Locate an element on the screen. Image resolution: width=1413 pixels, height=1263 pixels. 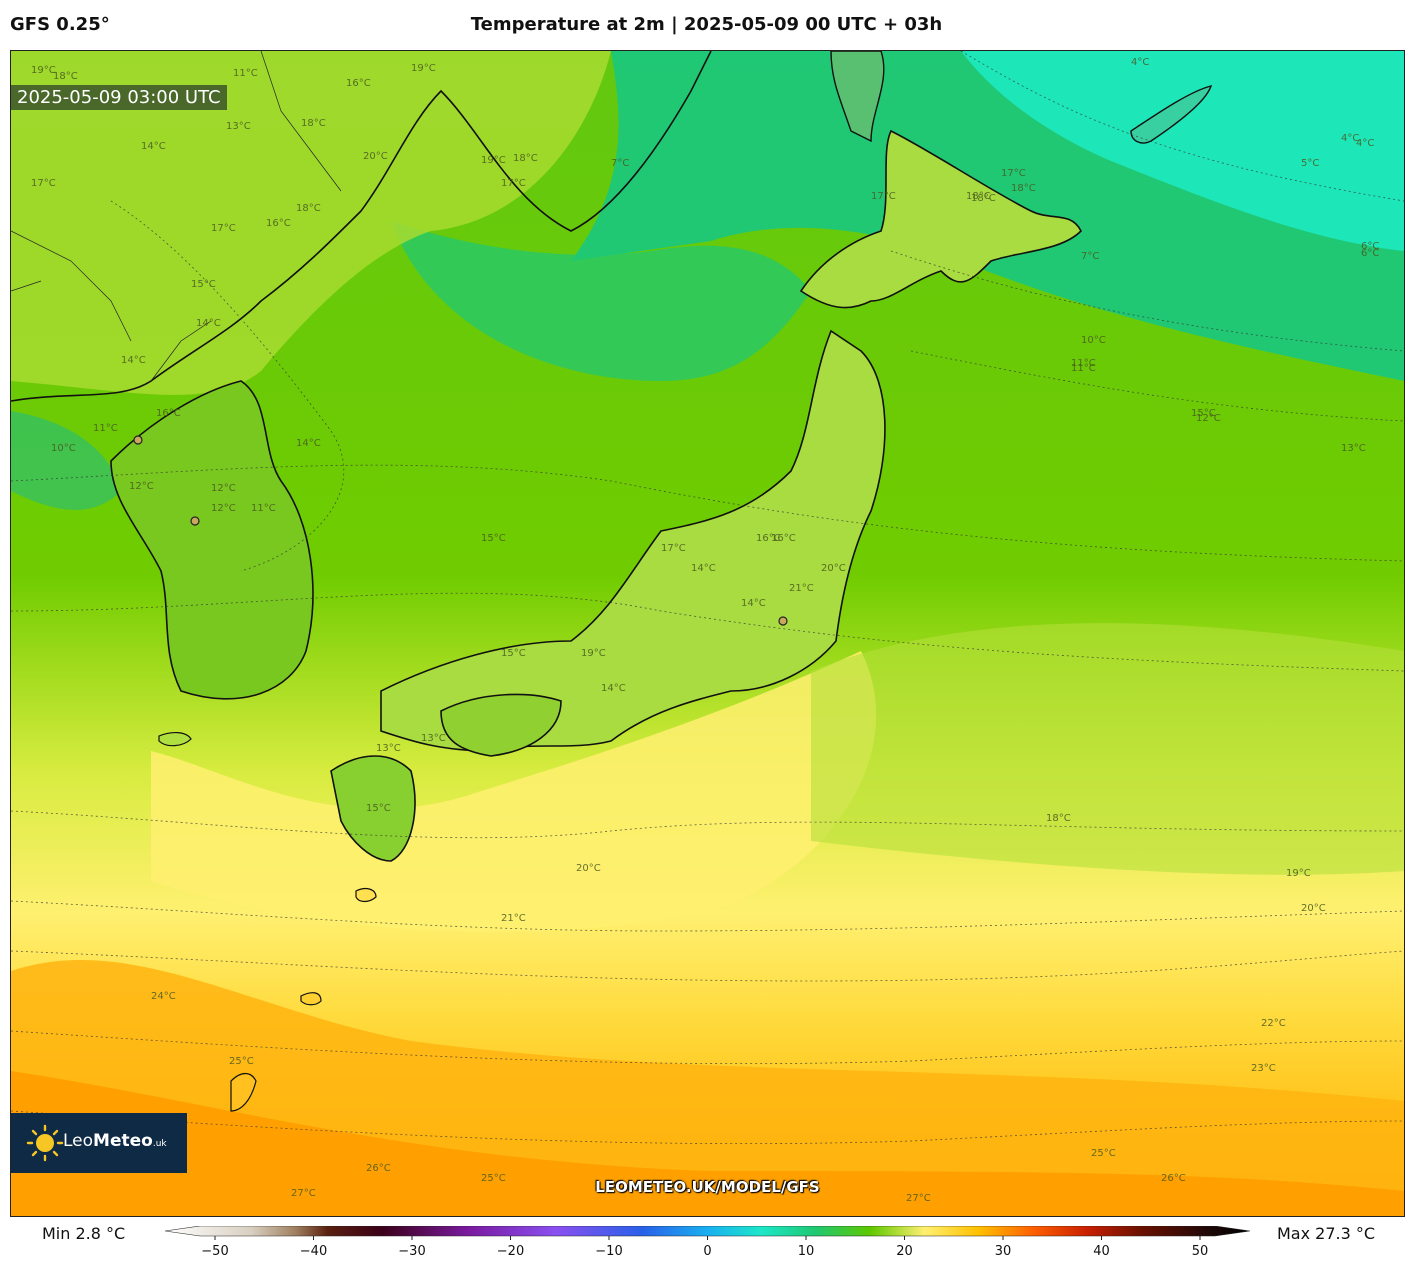
coldest-region is located at coordinates (1182, 151).